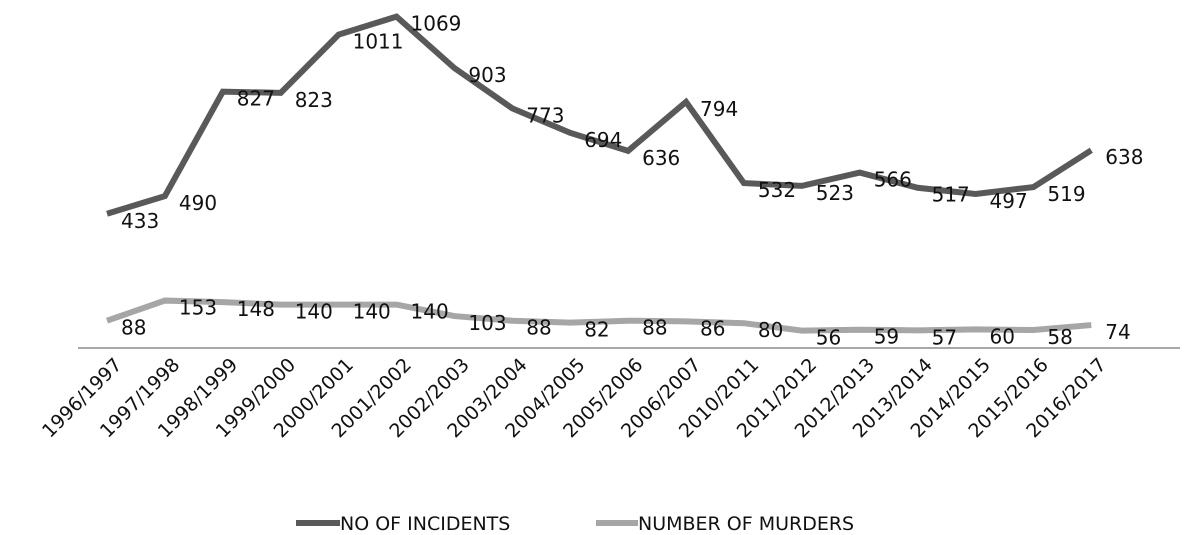 Image resolution: width=1196 pixels, height=535 pixels. What do you see at coordinates (951, 195) in the screenshot?
I see `incidents-data-label: 517` at bounding box center [951, 195].